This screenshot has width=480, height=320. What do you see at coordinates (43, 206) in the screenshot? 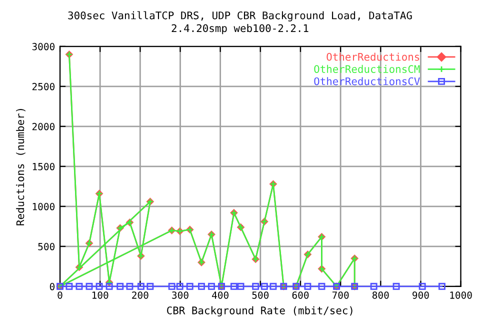
I see `y-tick-label: 1000` at bounding box center [43, 206].